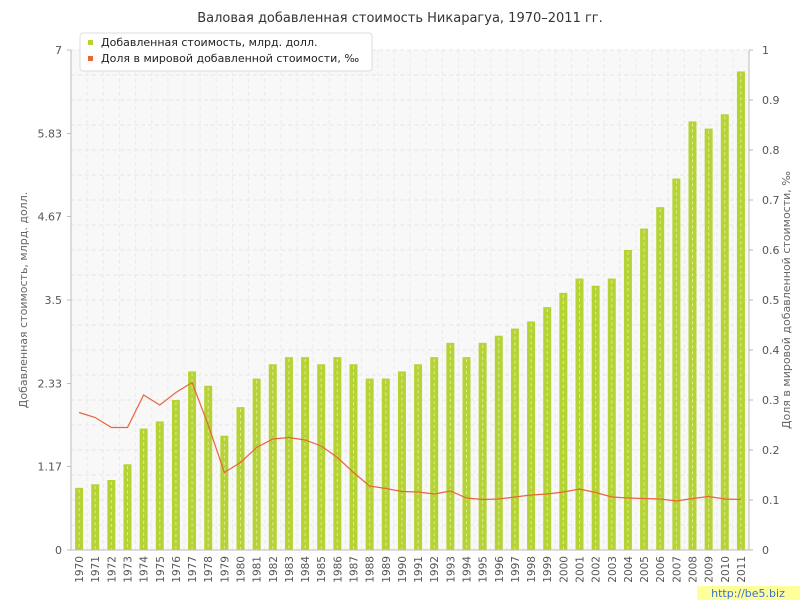  What do you see at coordinates (786, 300) in the screenshot?
I see `y-right-axis-title: Доля в мировой добавленной стоимости, ‰` at bounding box center [786, 300].